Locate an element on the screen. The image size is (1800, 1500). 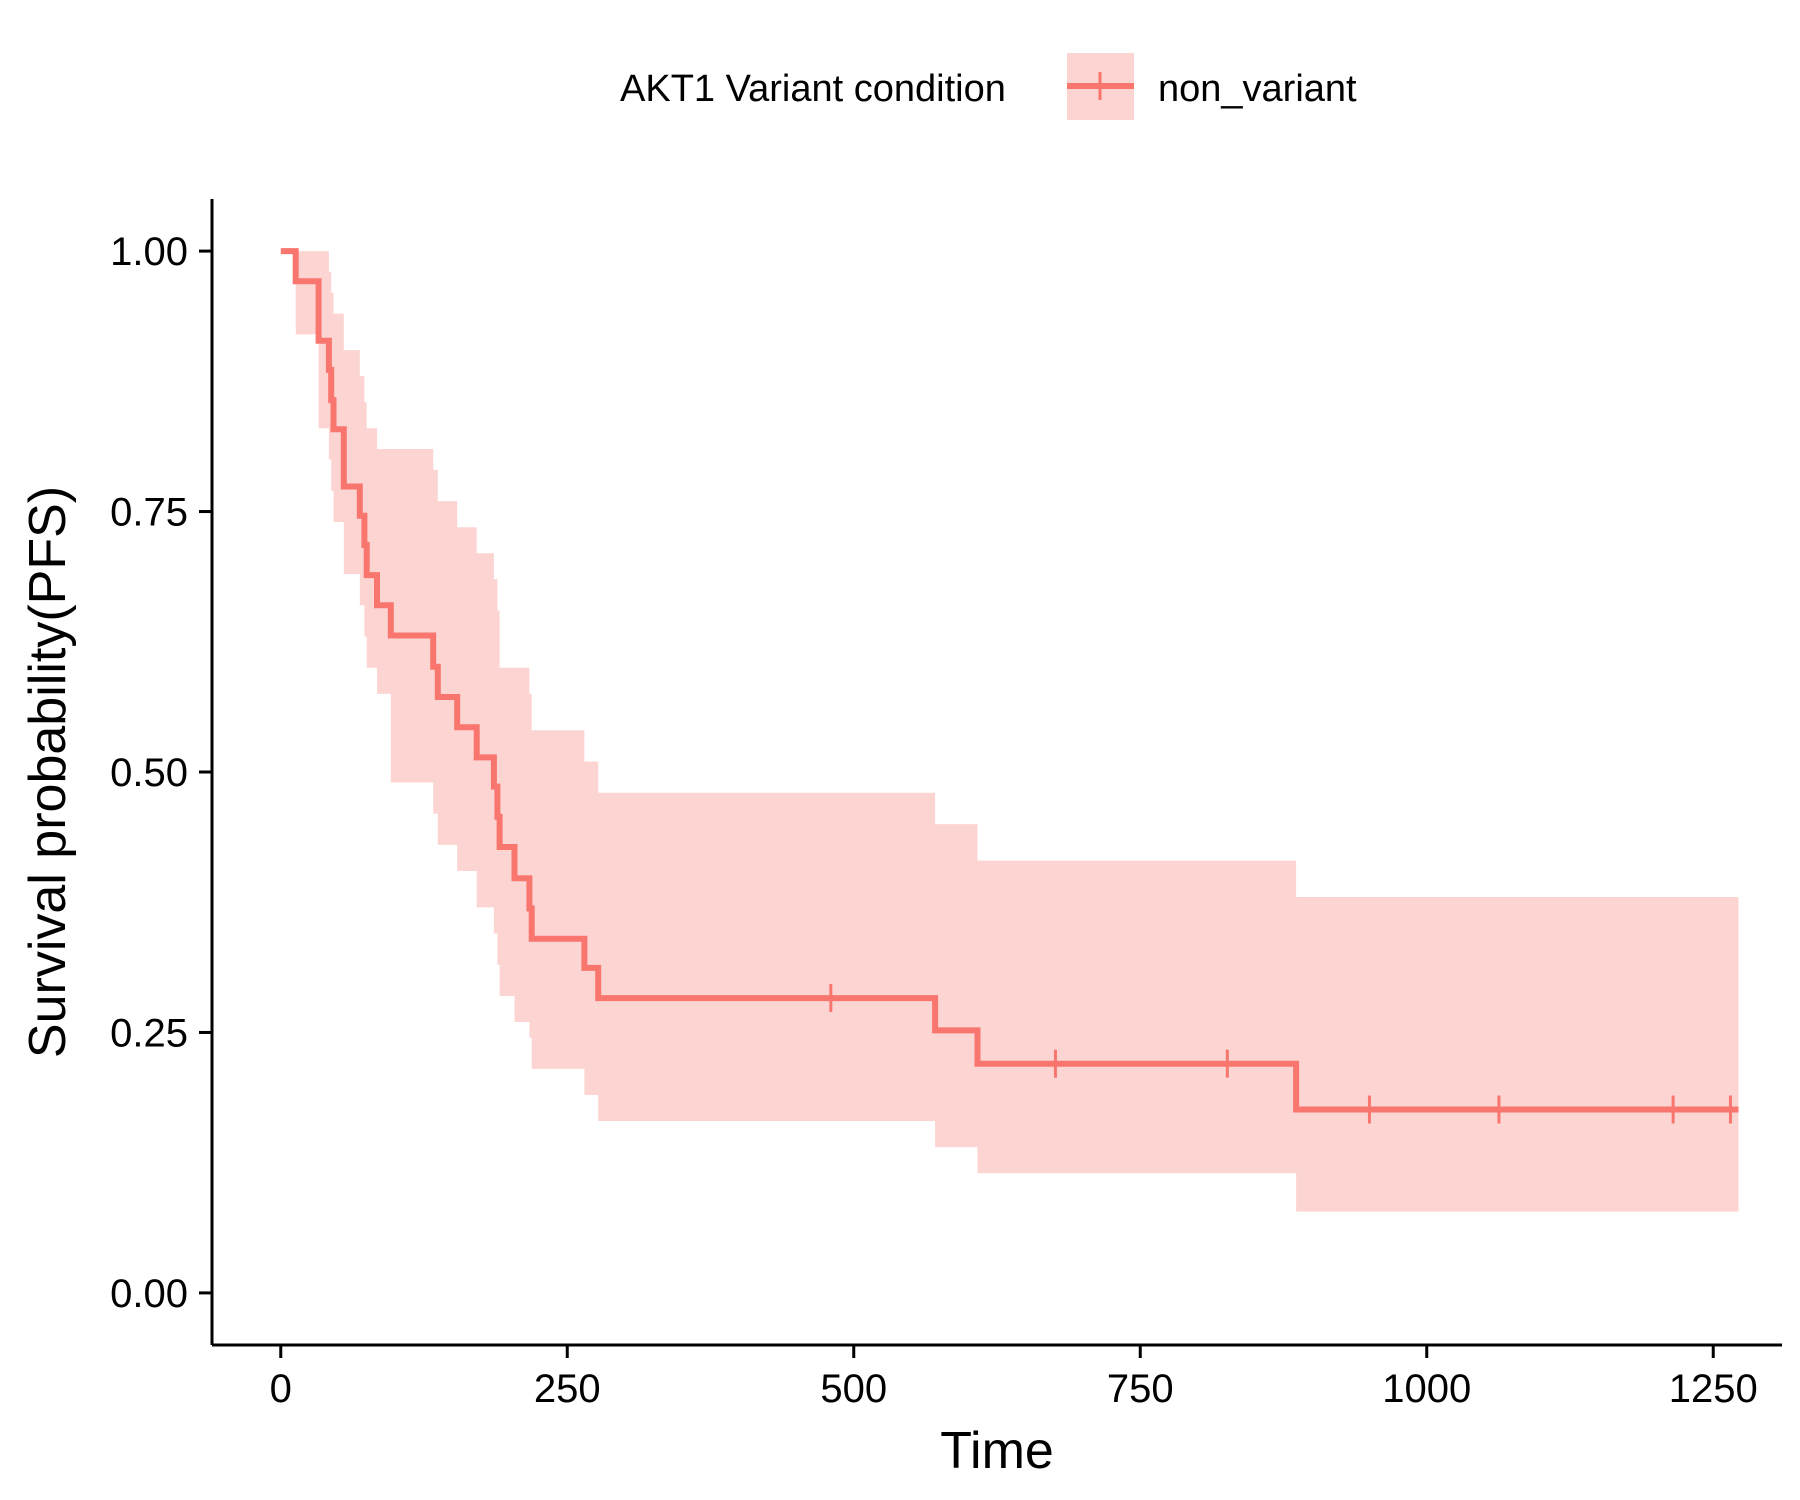
x-tick-label: 1250 is located at coordinates (1713, 1389).